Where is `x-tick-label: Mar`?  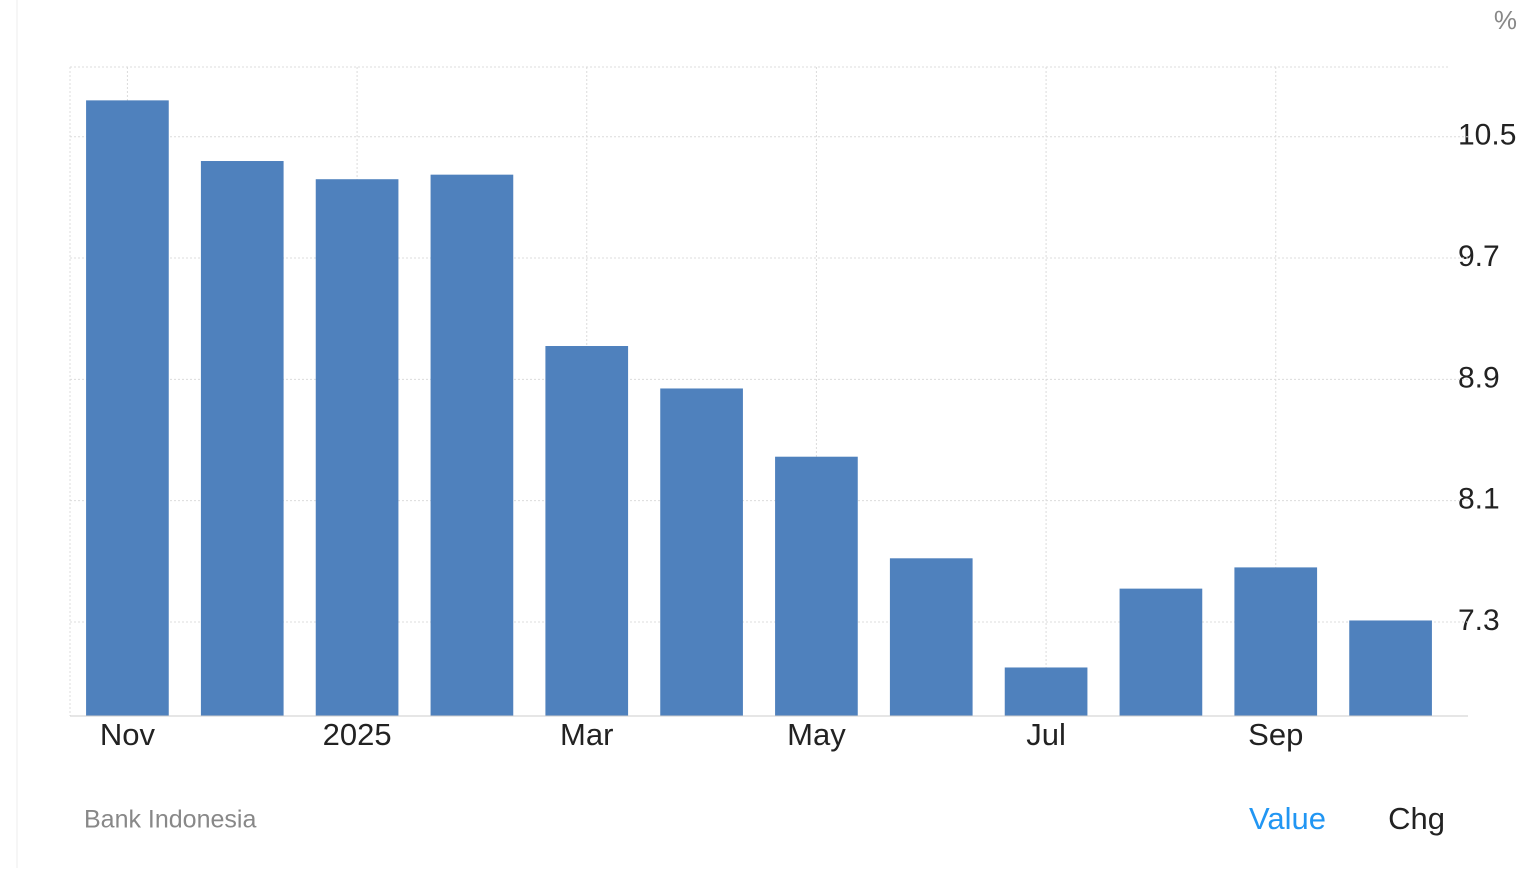
x-tick-label: Mar is located at coordinates (586, 734).